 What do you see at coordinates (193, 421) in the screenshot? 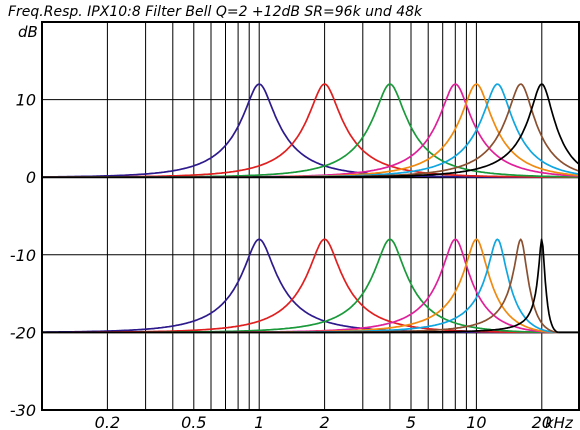
I see `x-tick-label: 0.5` at bounding box center [193, 421].